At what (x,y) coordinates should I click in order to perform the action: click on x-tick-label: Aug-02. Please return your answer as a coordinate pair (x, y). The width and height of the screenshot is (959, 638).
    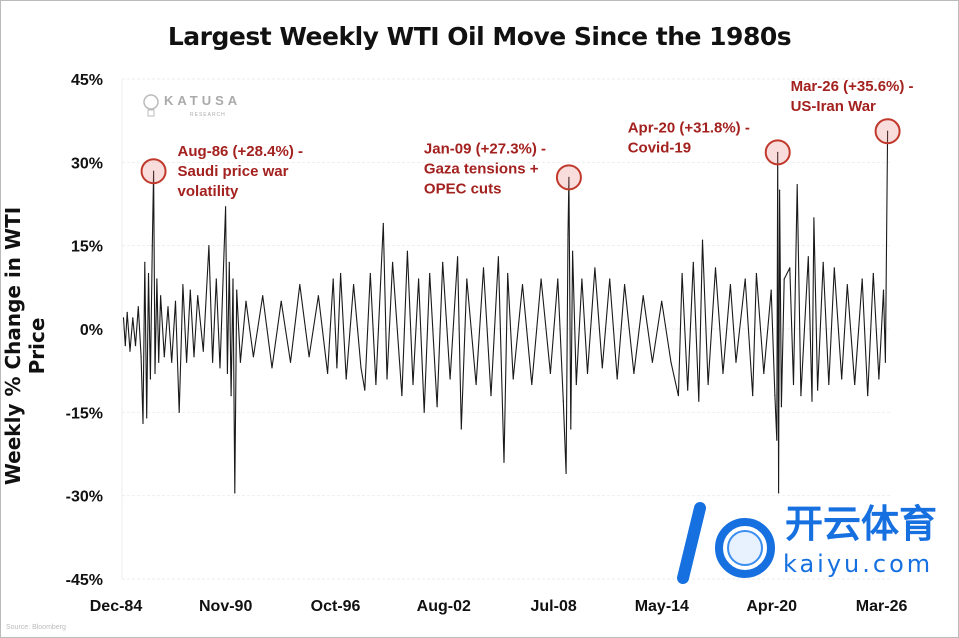
    Looking at the image, I should click on (444, 606).